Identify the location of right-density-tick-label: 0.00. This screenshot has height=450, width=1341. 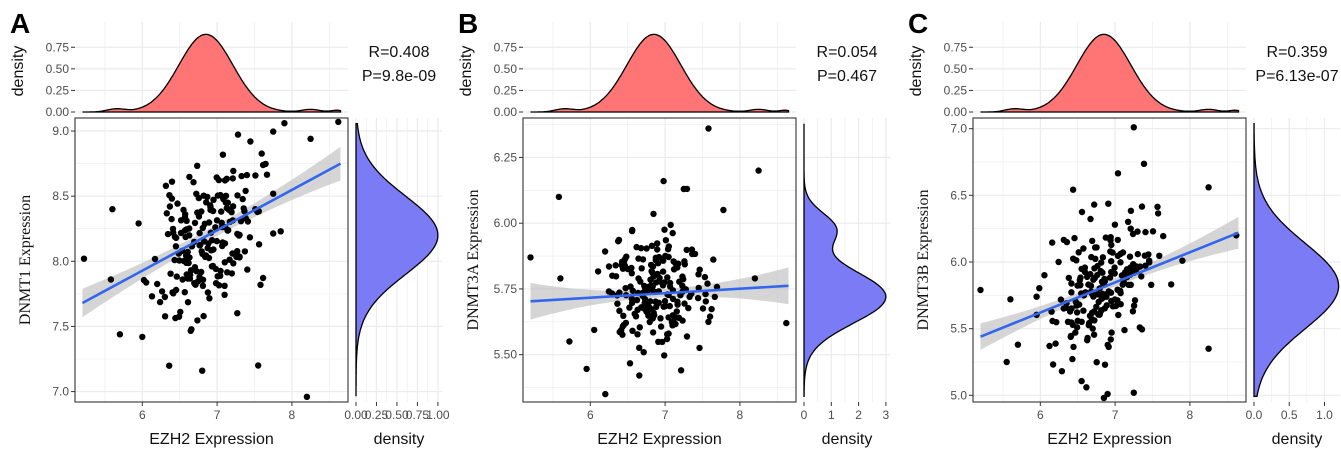
(356, 415).